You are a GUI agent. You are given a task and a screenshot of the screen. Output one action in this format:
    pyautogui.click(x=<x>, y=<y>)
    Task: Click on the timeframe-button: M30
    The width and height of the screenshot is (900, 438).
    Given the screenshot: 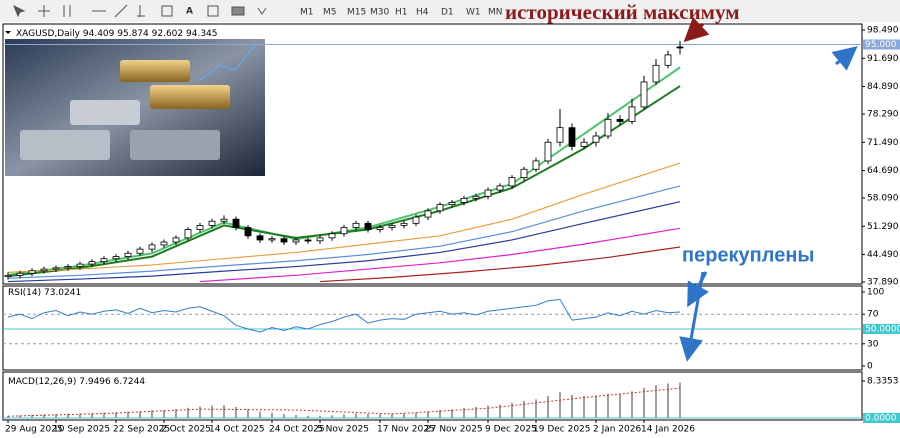 What is the action you would take?
    pyautogui.click(x=379, y=13)
    